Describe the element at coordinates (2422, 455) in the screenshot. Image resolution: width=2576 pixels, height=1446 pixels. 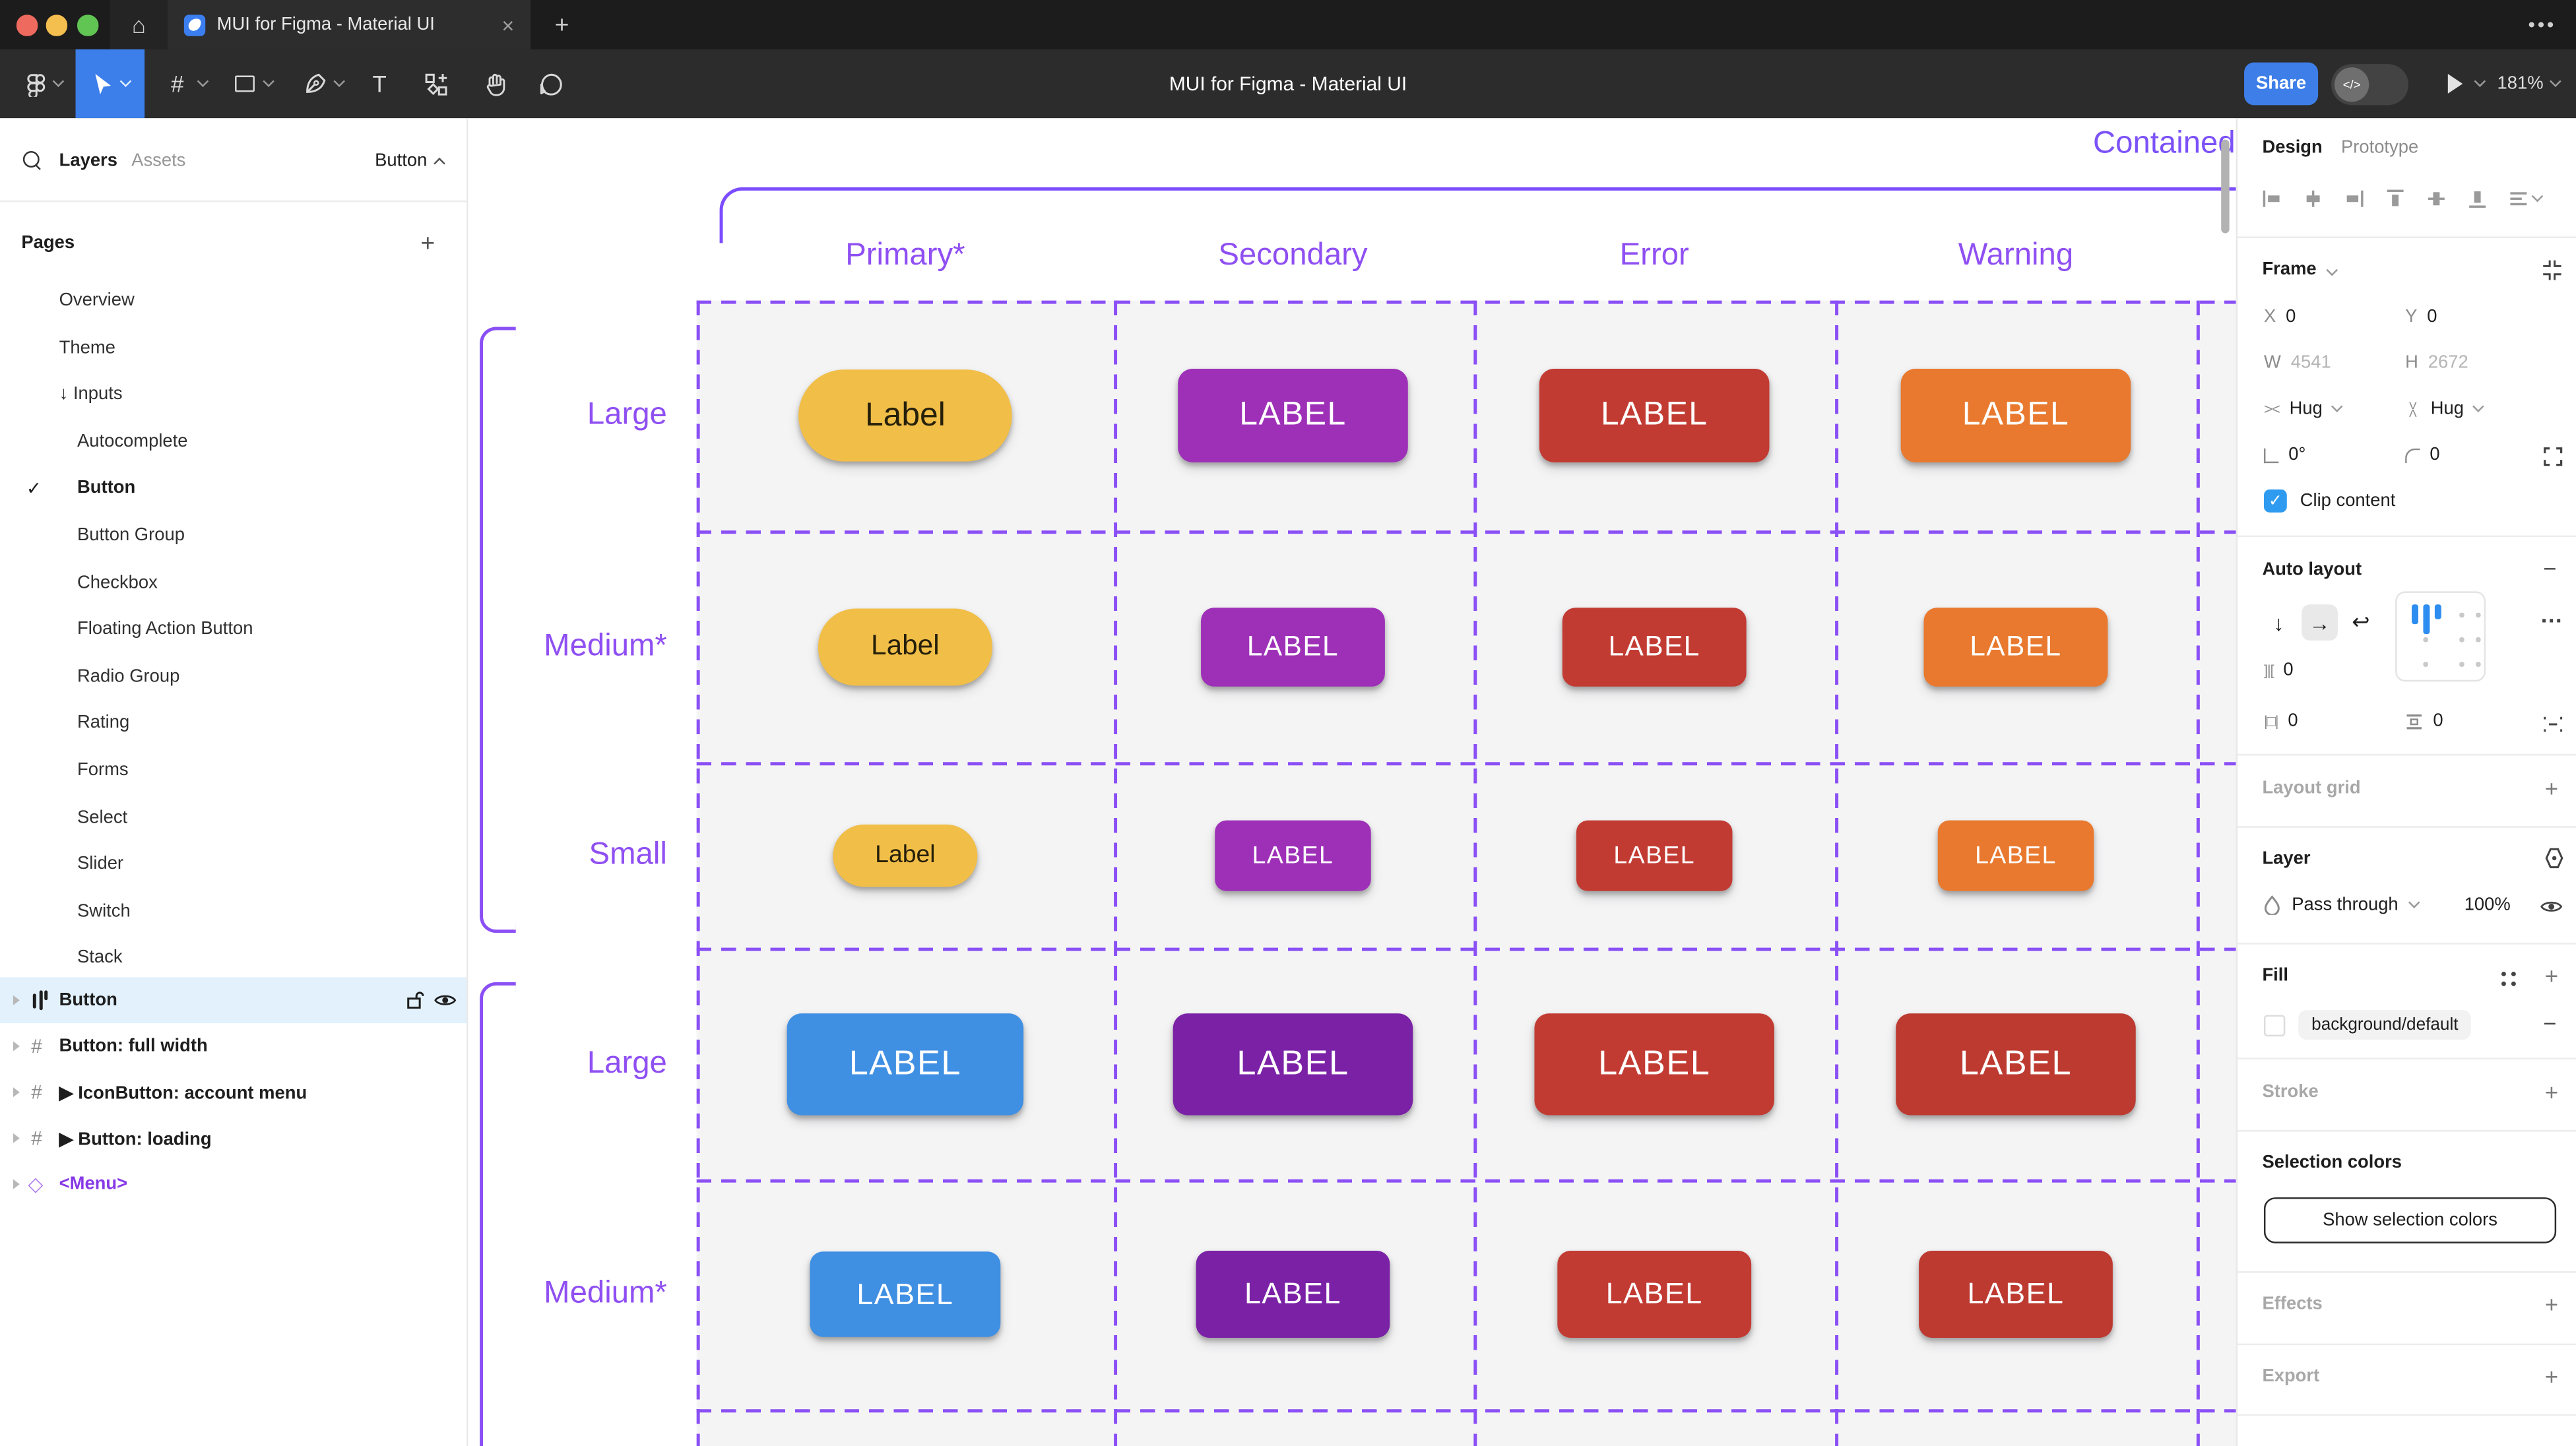
I see `corner-radius-field: 0` at that location.